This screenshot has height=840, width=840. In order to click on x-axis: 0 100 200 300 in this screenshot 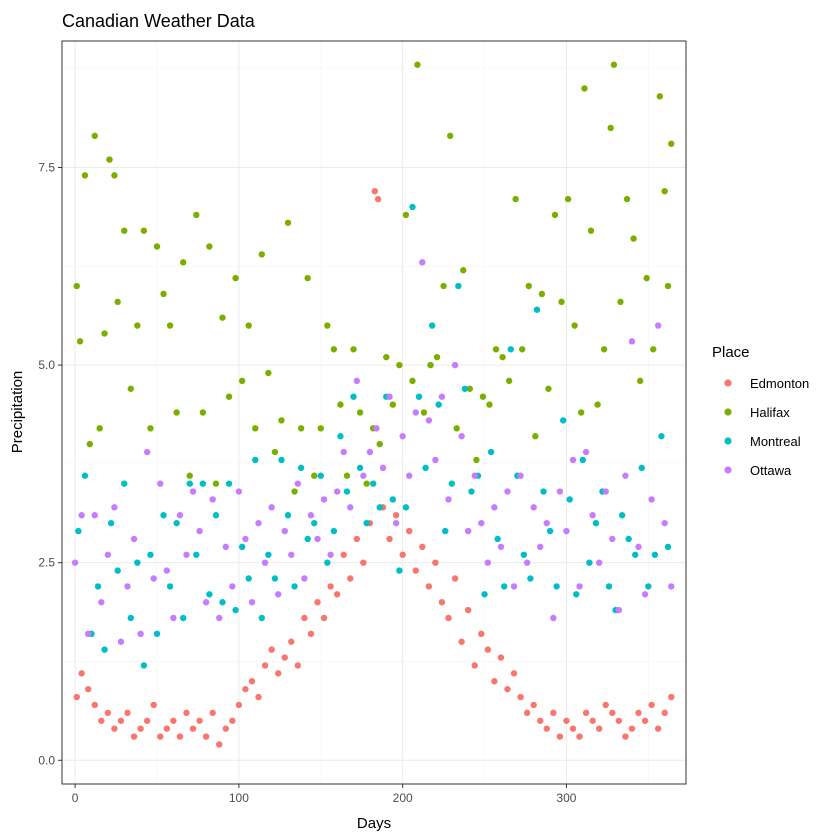, I will do `click(324, 794)`.